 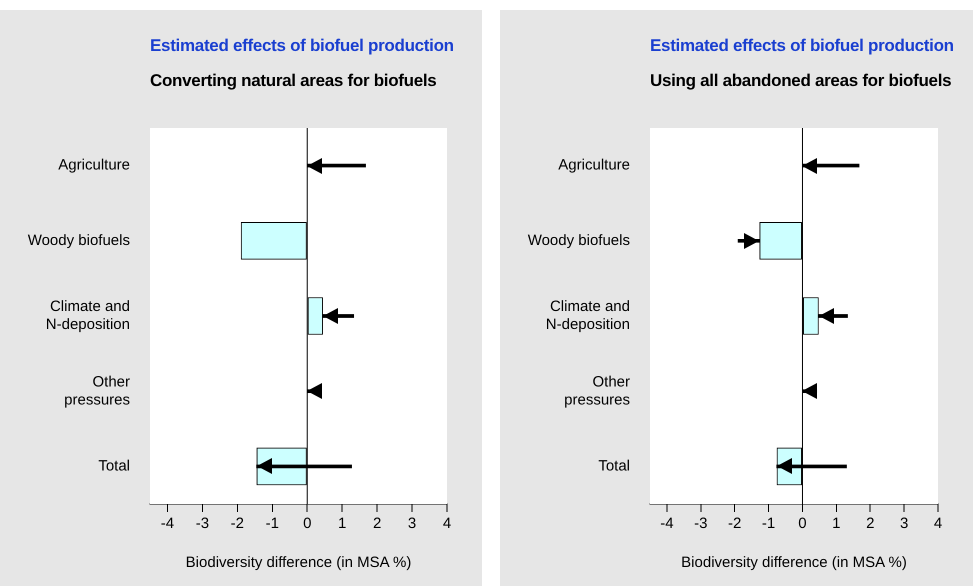 I want to click on chart-subtitle: Using all abandoned areas for biofuels, so click(x=801, y=81).